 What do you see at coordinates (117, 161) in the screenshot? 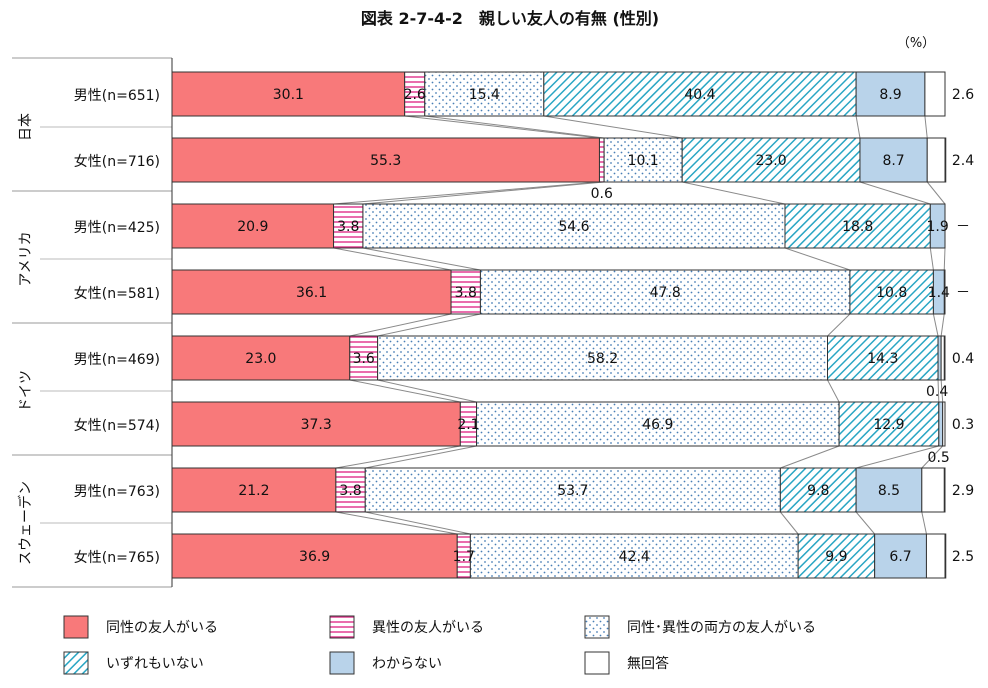
I see `category-label: 女性(n=716)` at bounding box center [117, 161].